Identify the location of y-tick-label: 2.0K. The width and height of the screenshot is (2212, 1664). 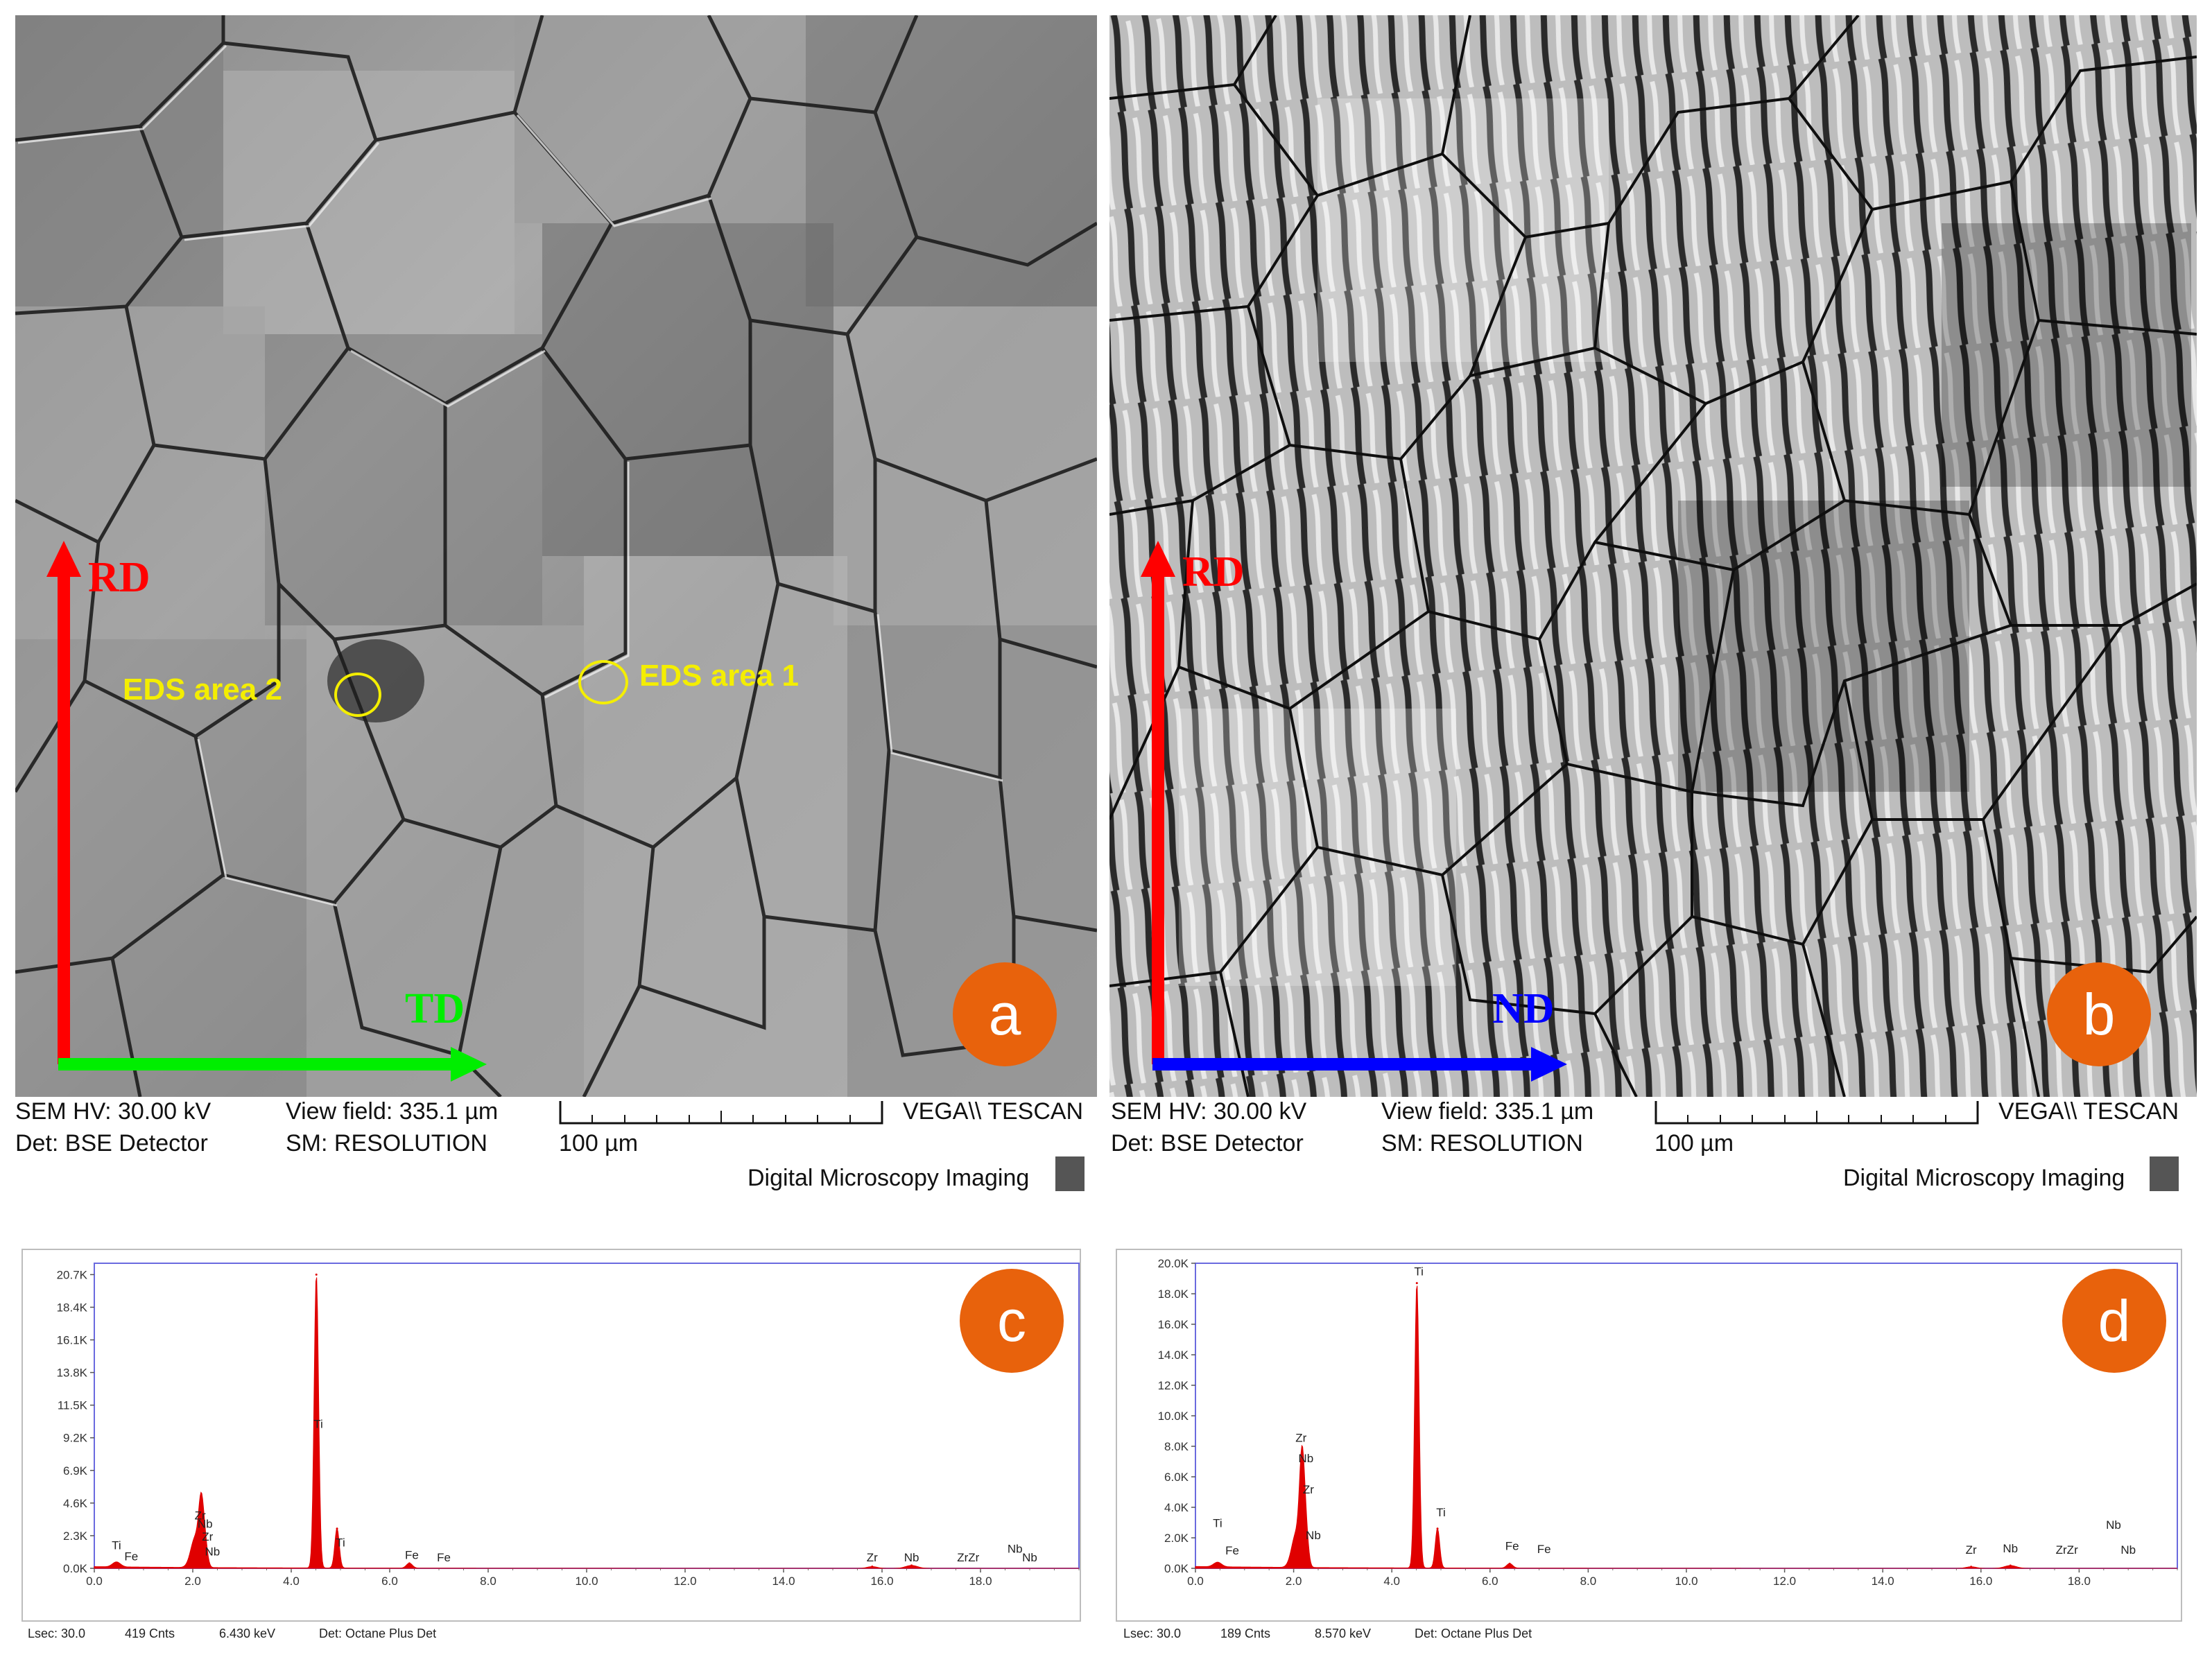
(1176, 1539).